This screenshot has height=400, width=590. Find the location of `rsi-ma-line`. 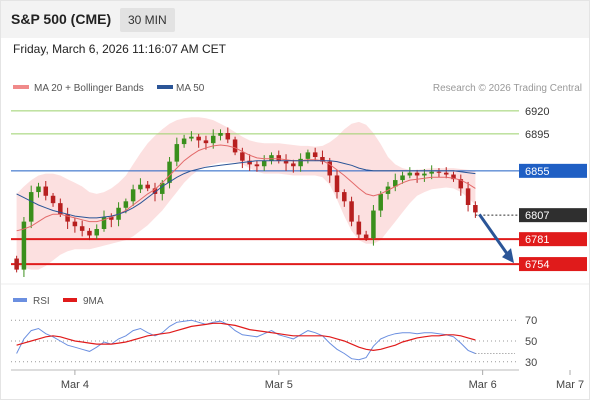

rsi-ma-line is located at coordinates (246, 337).